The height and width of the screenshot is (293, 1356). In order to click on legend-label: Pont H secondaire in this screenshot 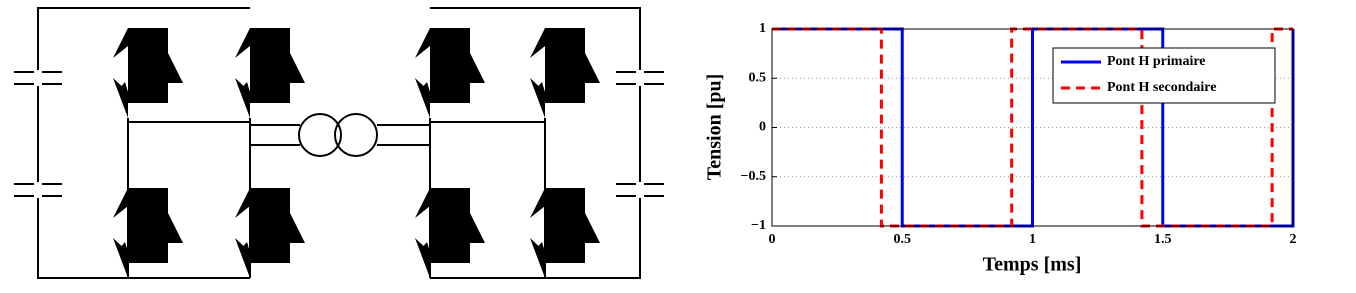, I will do `click(1161, 87)`.